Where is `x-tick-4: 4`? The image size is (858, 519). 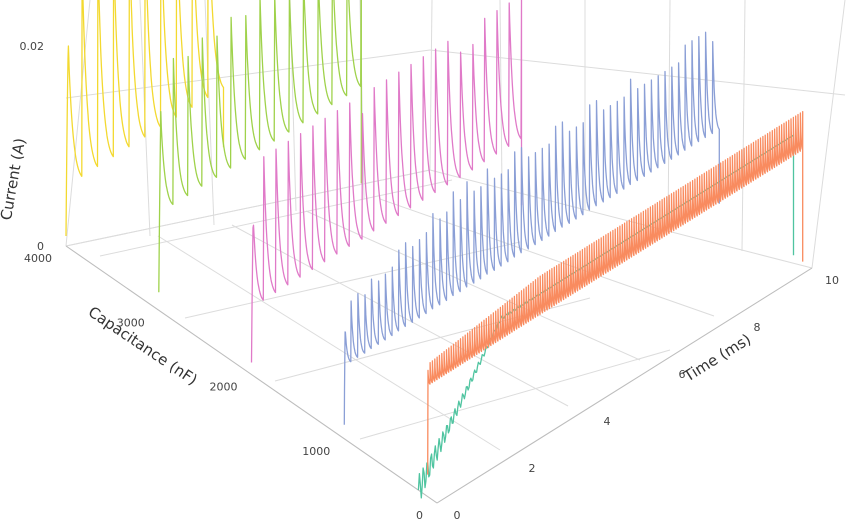 x-tick-4: 4 is located at coordinates (607, 421).